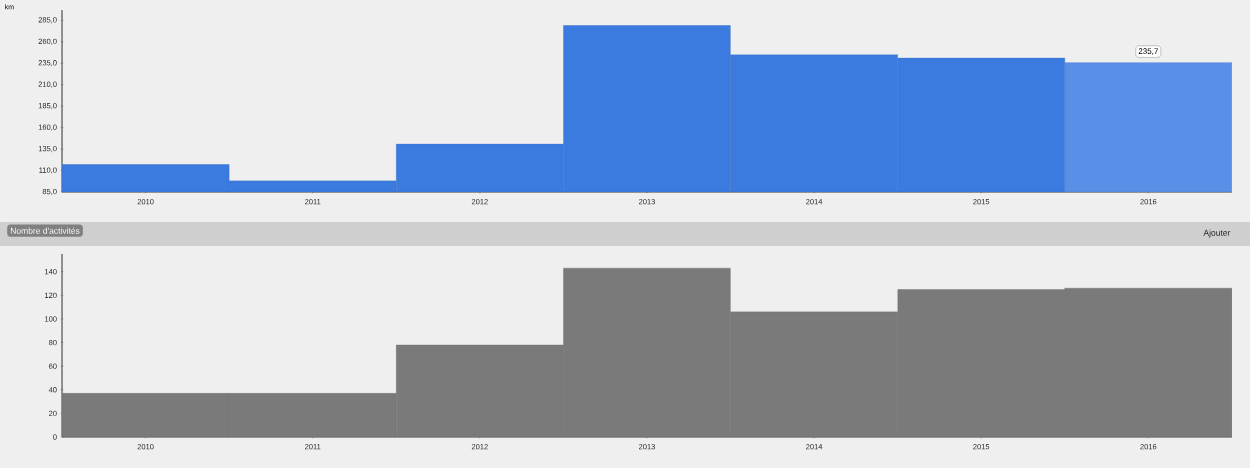  I want to click on chart-title: Nombre d'activités, so click(45, 230).